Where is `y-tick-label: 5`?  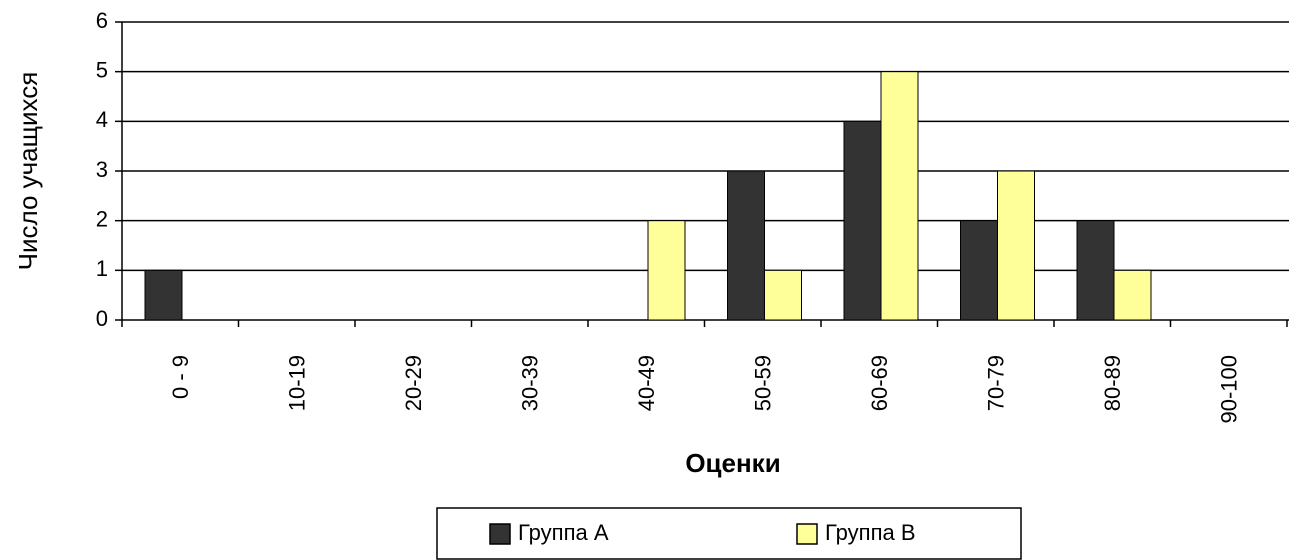
y-tick-label: 5 is located at coordinates (102, 69).